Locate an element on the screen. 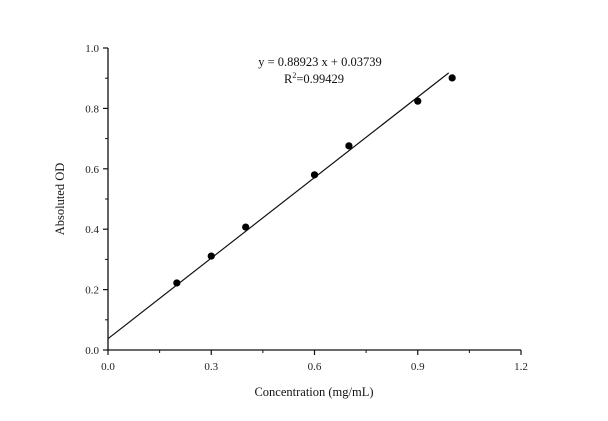  y-tick-label: 0.2 is located at coordinates (92, 291).